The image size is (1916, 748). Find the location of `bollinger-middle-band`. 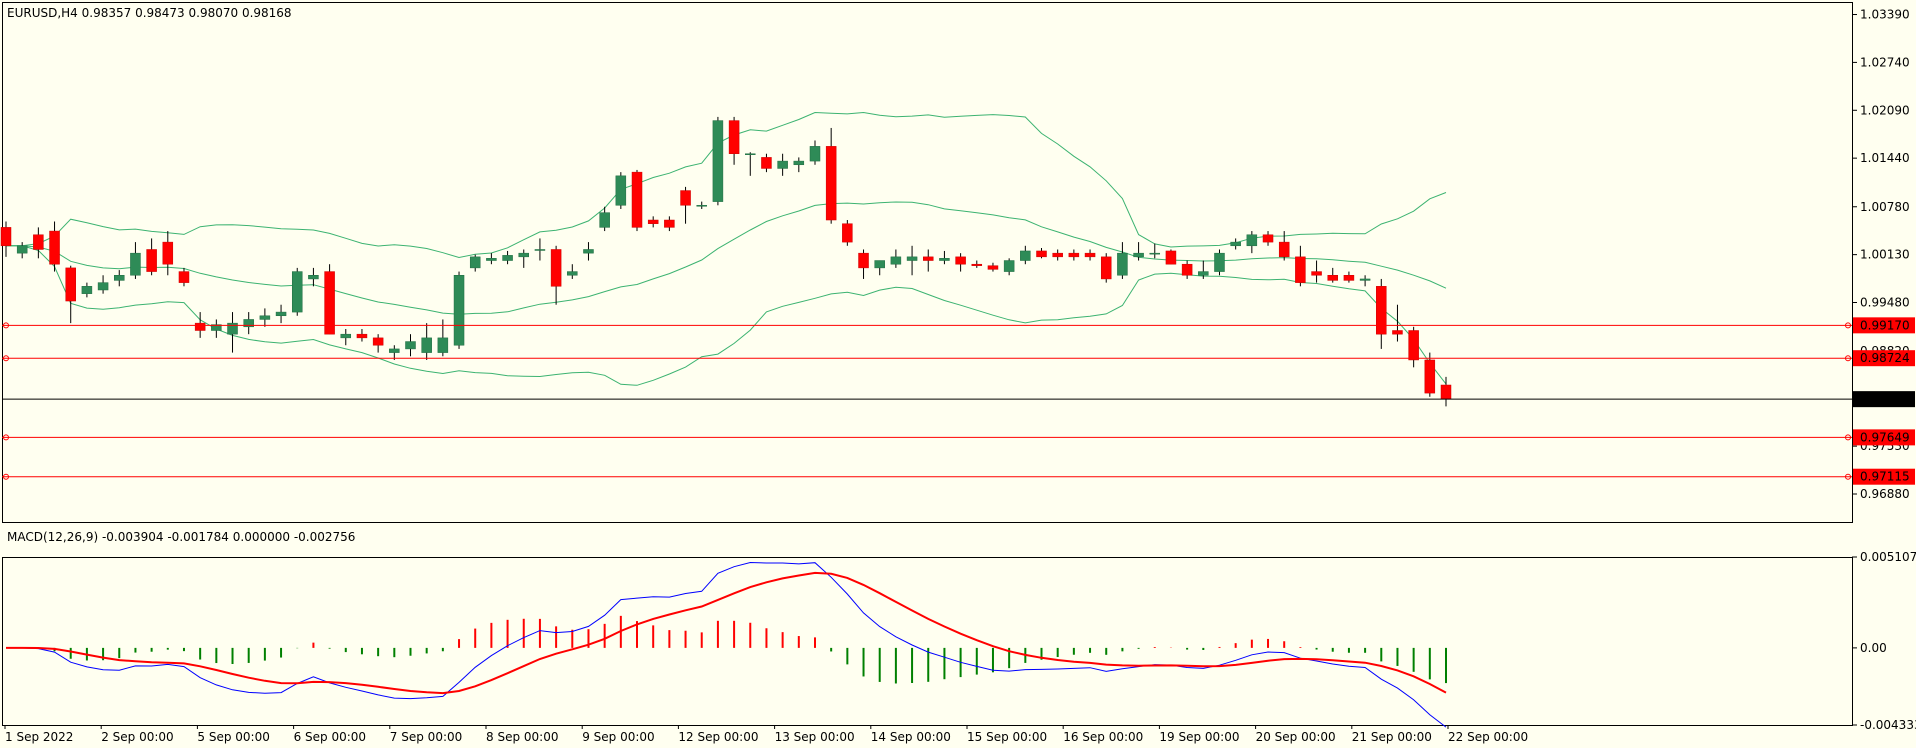

bollinger-middle-band is located at coordinates (726, 258).